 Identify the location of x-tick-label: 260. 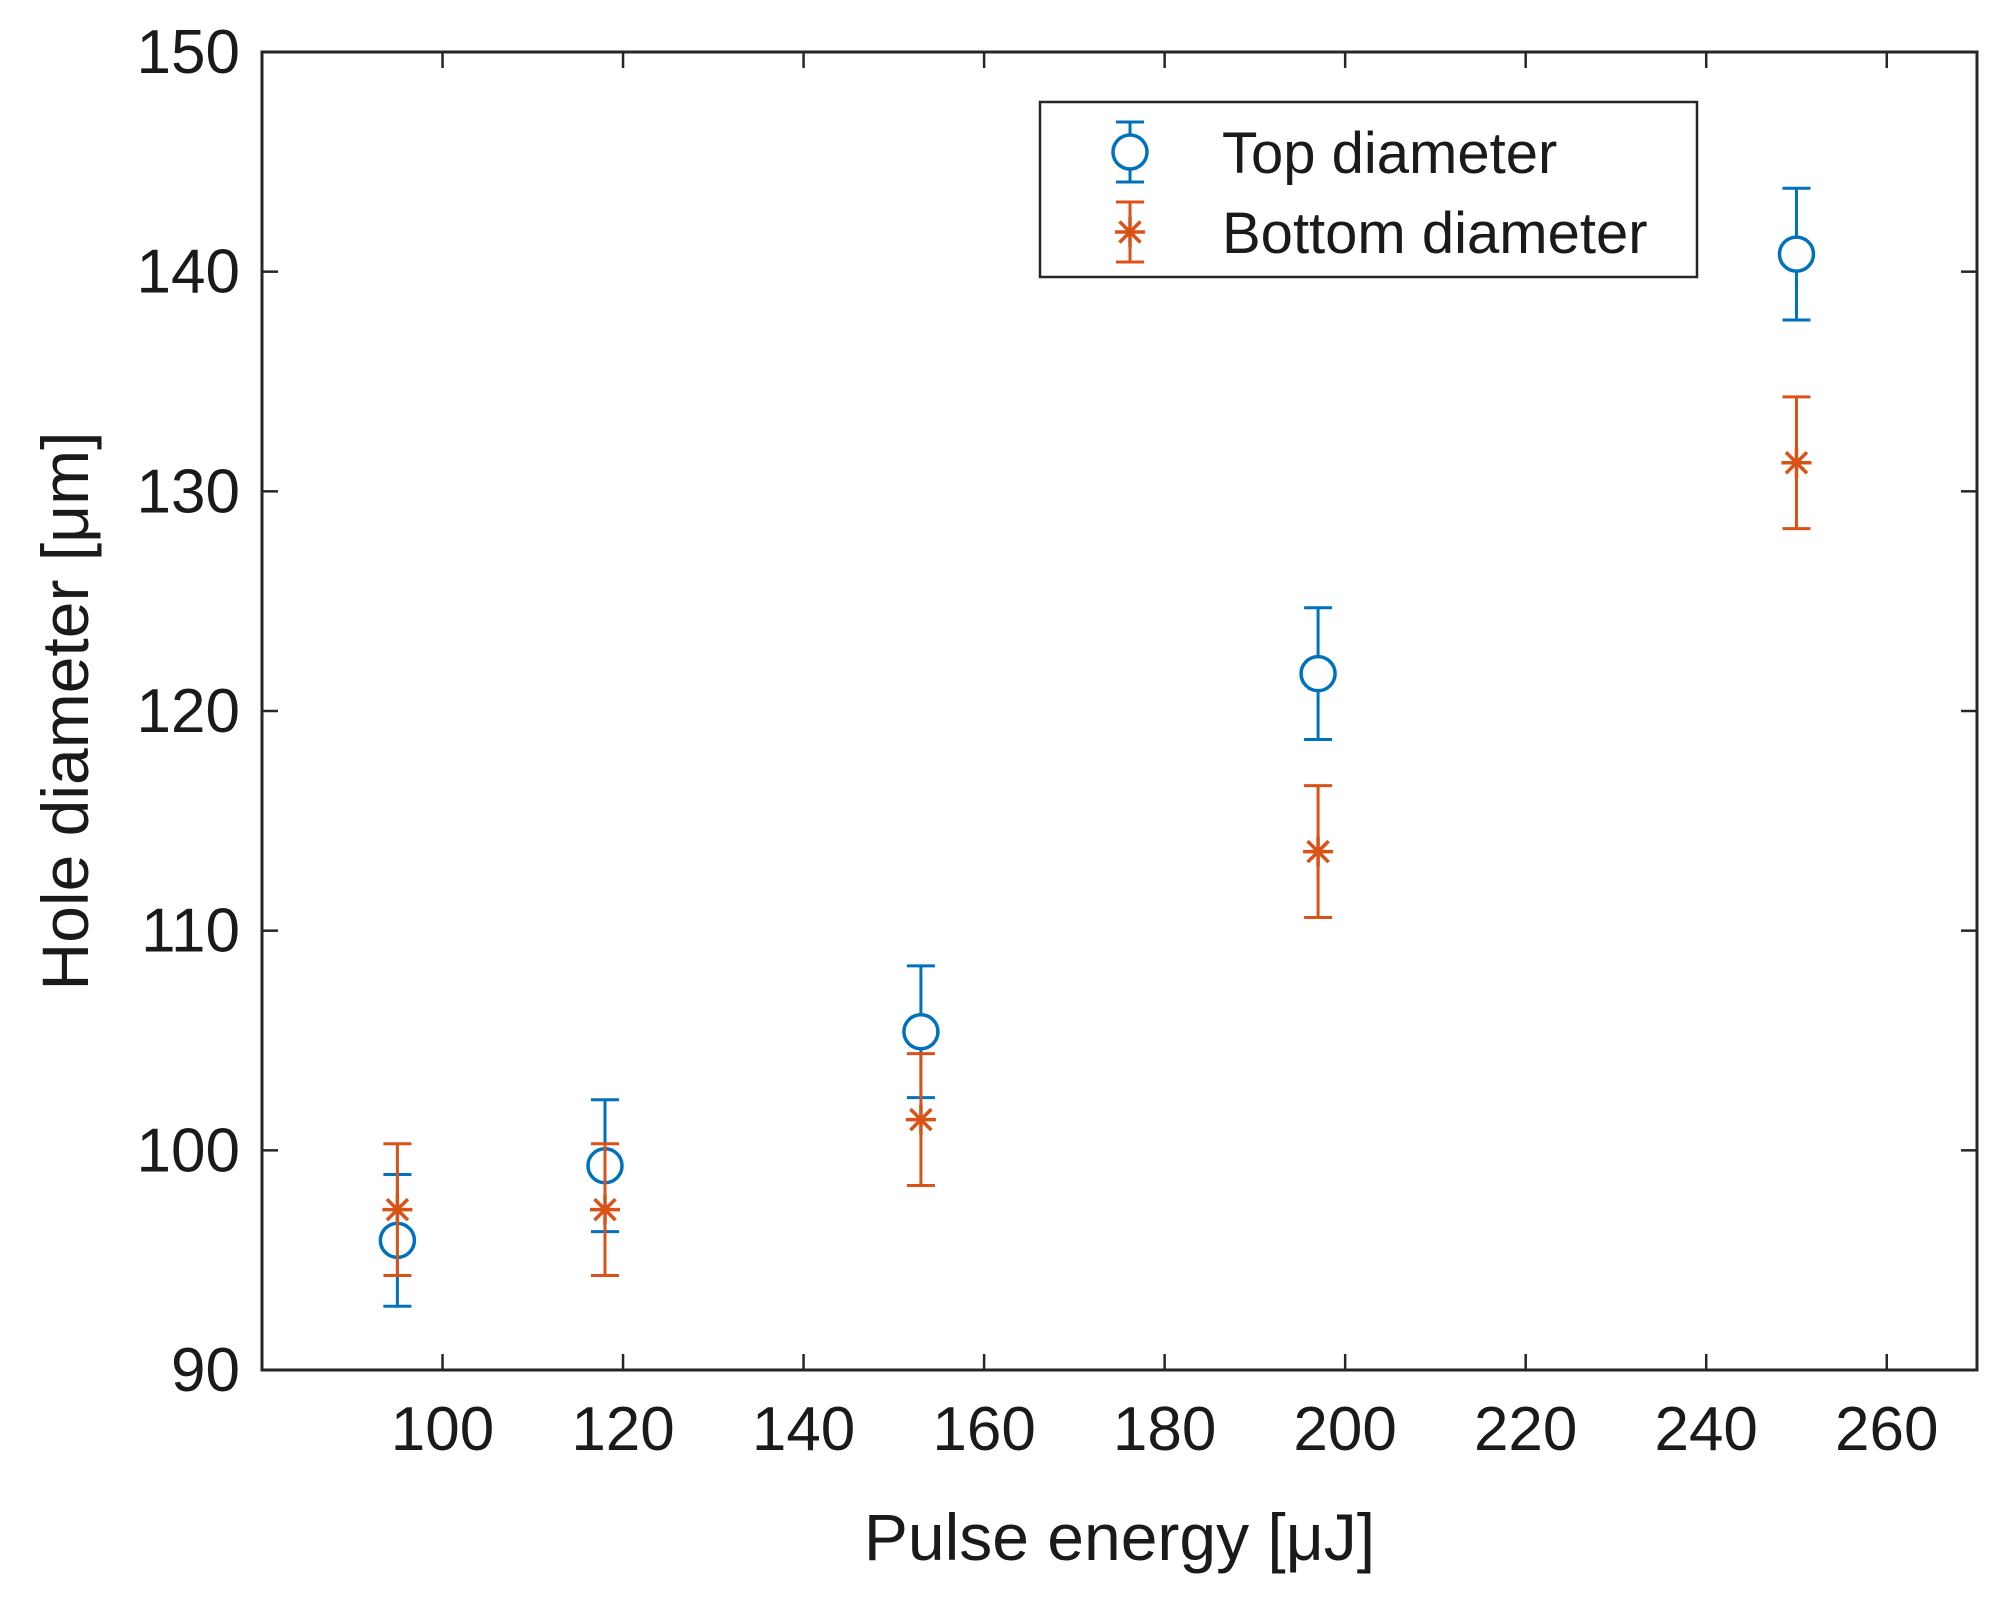
(1886, 1429).